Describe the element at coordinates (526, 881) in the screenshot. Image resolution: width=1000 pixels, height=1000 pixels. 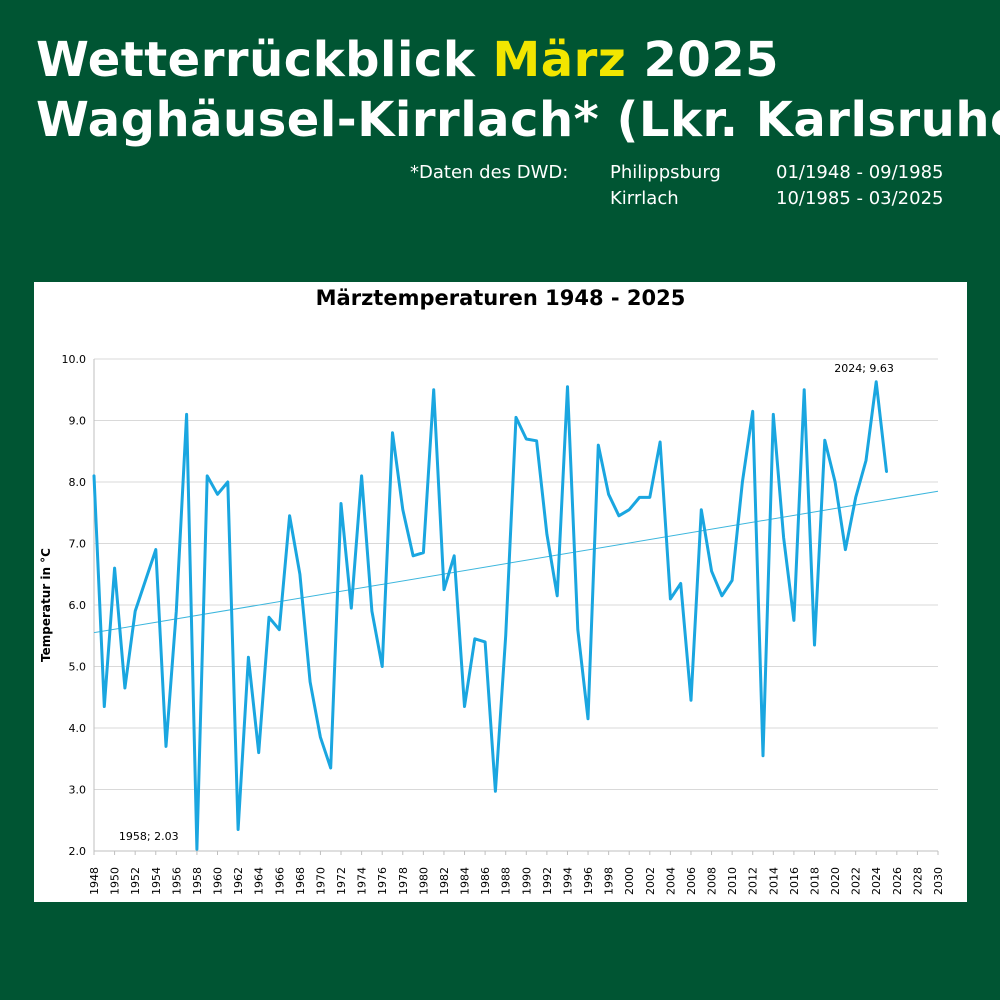
I see `x-tick-label: 1990` at that location.